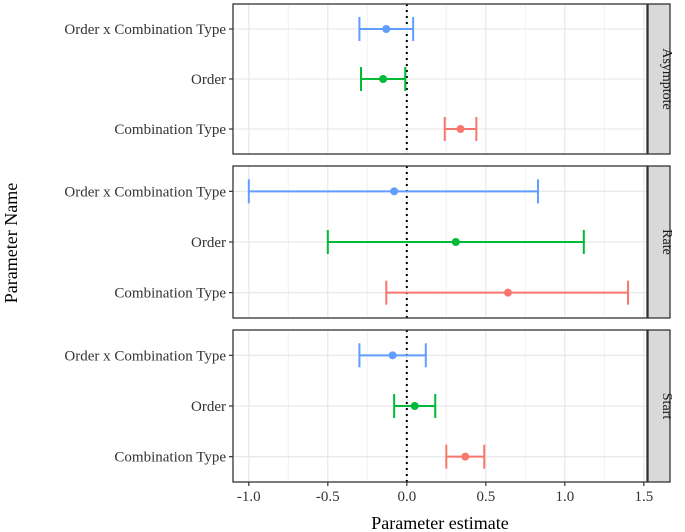 This screenshot has height=532, width=685. I want to click on facet-strip-label: Start, so click(666, 406).